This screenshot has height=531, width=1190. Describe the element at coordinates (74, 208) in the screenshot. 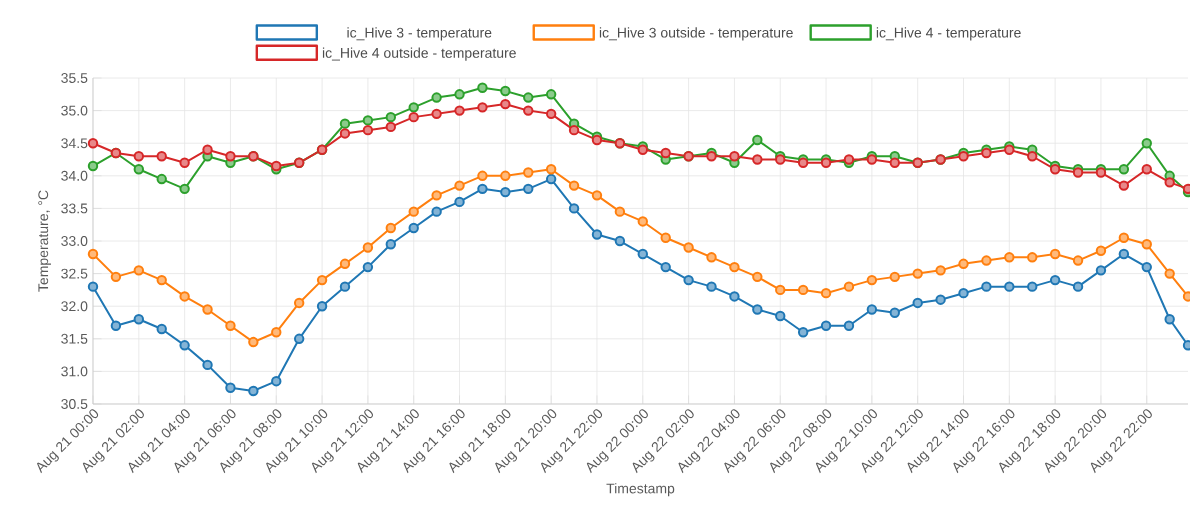

I see `y-tick-label: 33.5` at that location.